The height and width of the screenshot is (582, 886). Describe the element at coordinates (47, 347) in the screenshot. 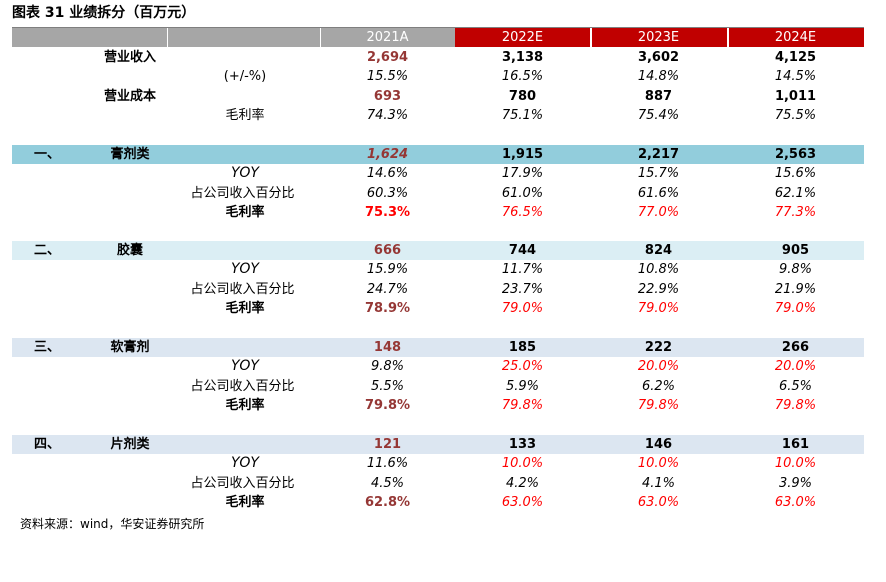

I see `section-index: 三、` at that location.